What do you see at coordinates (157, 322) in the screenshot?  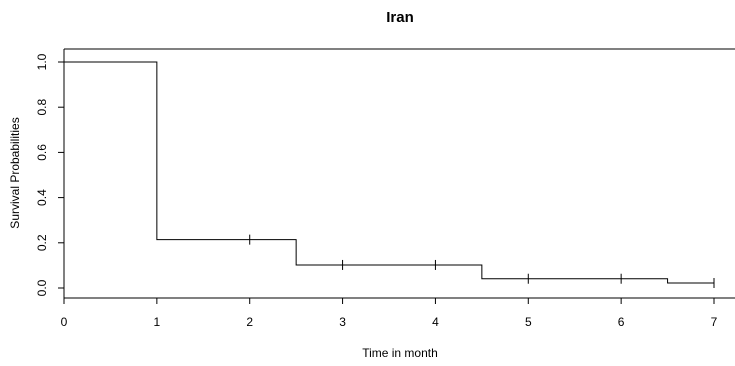 I see `x-tick-label: 1` at bounding box center [157, 322].